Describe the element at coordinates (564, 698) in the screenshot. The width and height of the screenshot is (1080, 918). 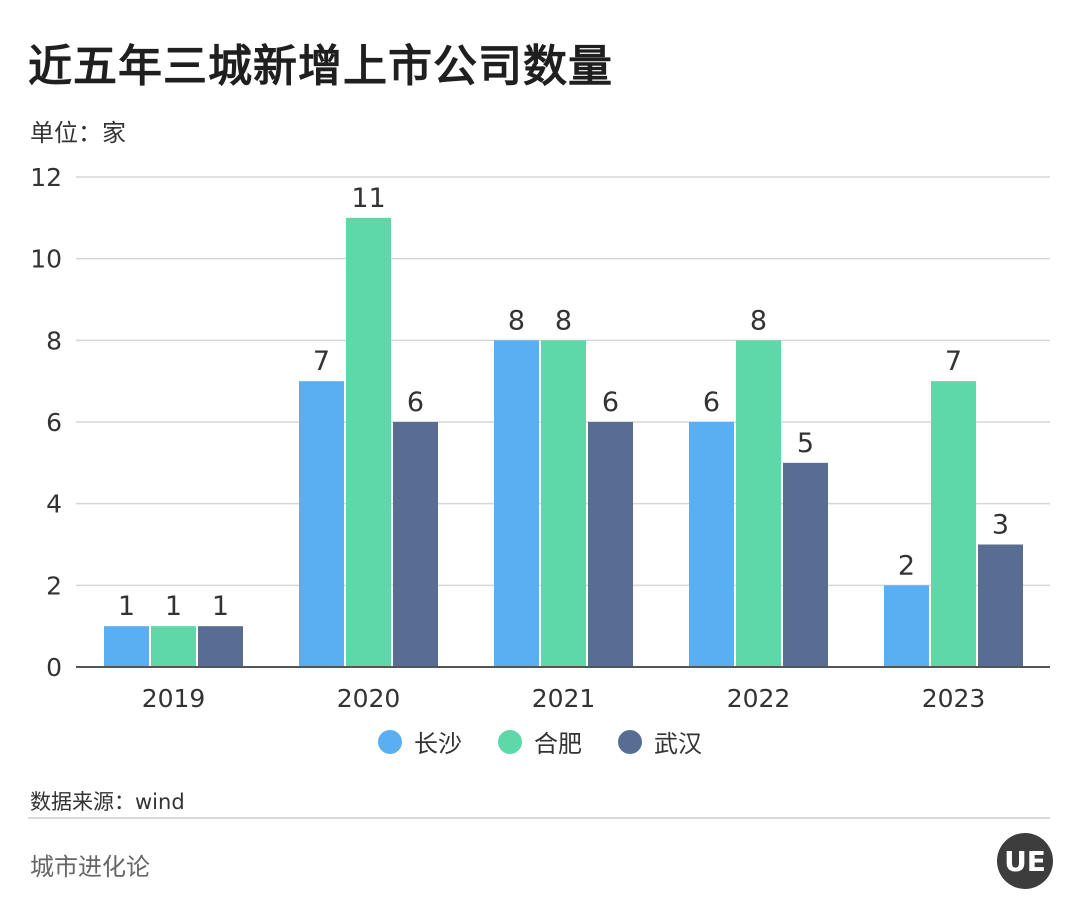
I see `x-tick-label: 2021` at that location.